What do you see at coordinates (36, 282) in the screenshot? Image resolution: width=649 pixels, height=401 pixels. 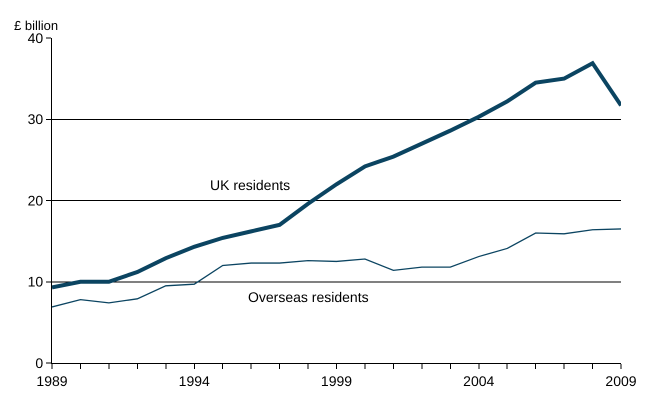 I see `y-tick-label: 10` at bounding box center [36, 282].